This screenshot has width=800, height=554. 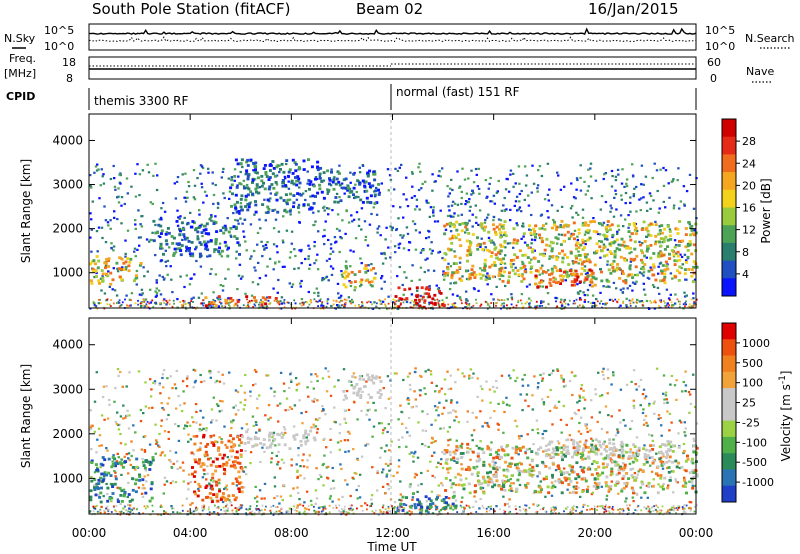 I want to click on noise-traces, so click(x=392, y=35).